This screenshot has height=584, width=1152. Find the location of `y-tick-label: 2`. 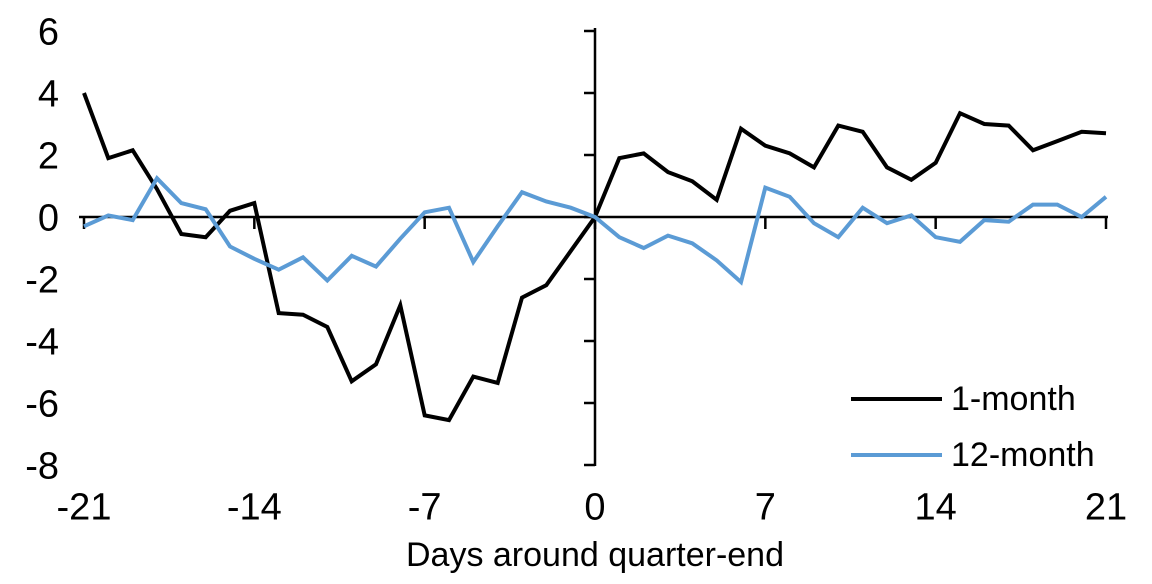

y-tick-label: 2 is located at coordinates (48, 157).